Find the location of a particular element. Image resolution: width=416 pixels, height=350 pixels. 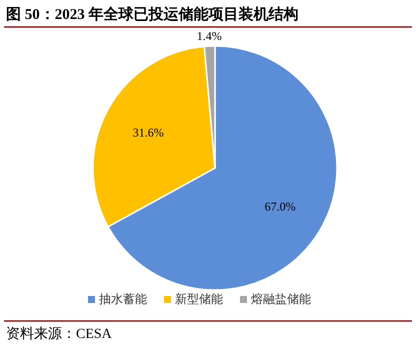

annotation: 资料来源：CESA is located at coordinates (59, 334).